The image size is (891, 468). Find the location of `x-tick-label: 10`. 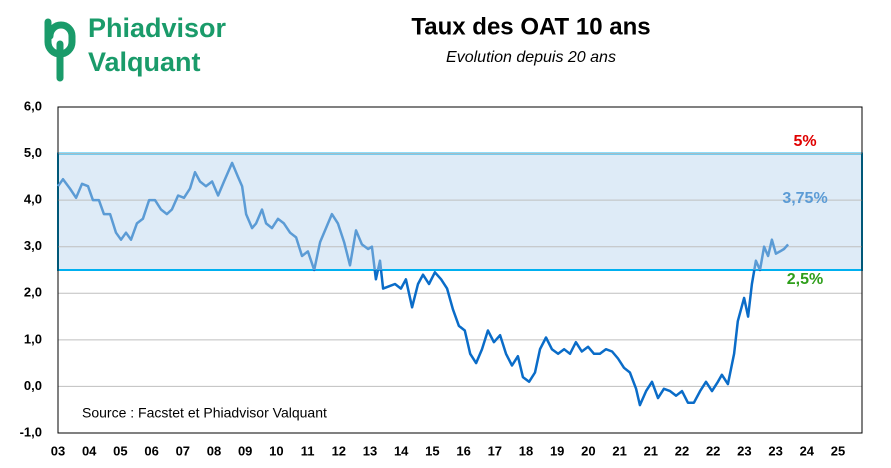

x-tick-label: 10 is located at coordinates (276, 450).